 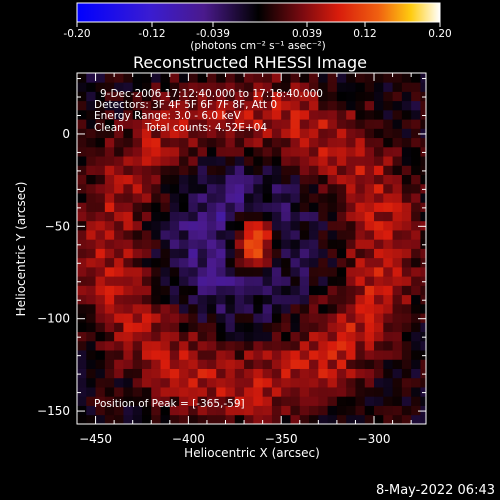 What do you see at coordinates (76, 34) in the screenshot?
I see `colorbar-tick-label: -0.20` at bounding box center [76, 34].